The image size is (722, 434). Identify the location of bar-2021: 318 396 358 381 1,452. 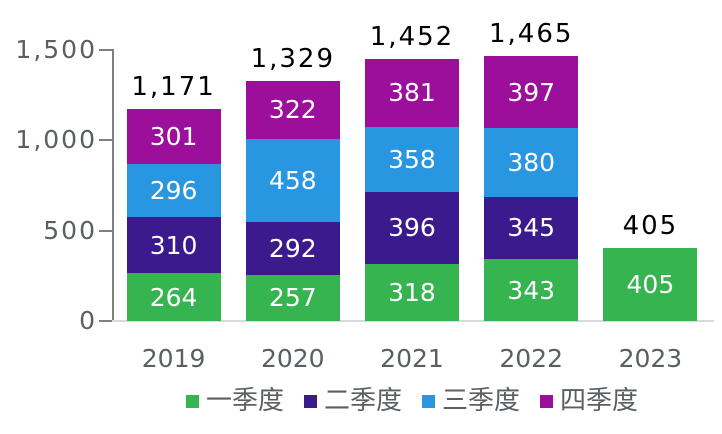
(411, 171).